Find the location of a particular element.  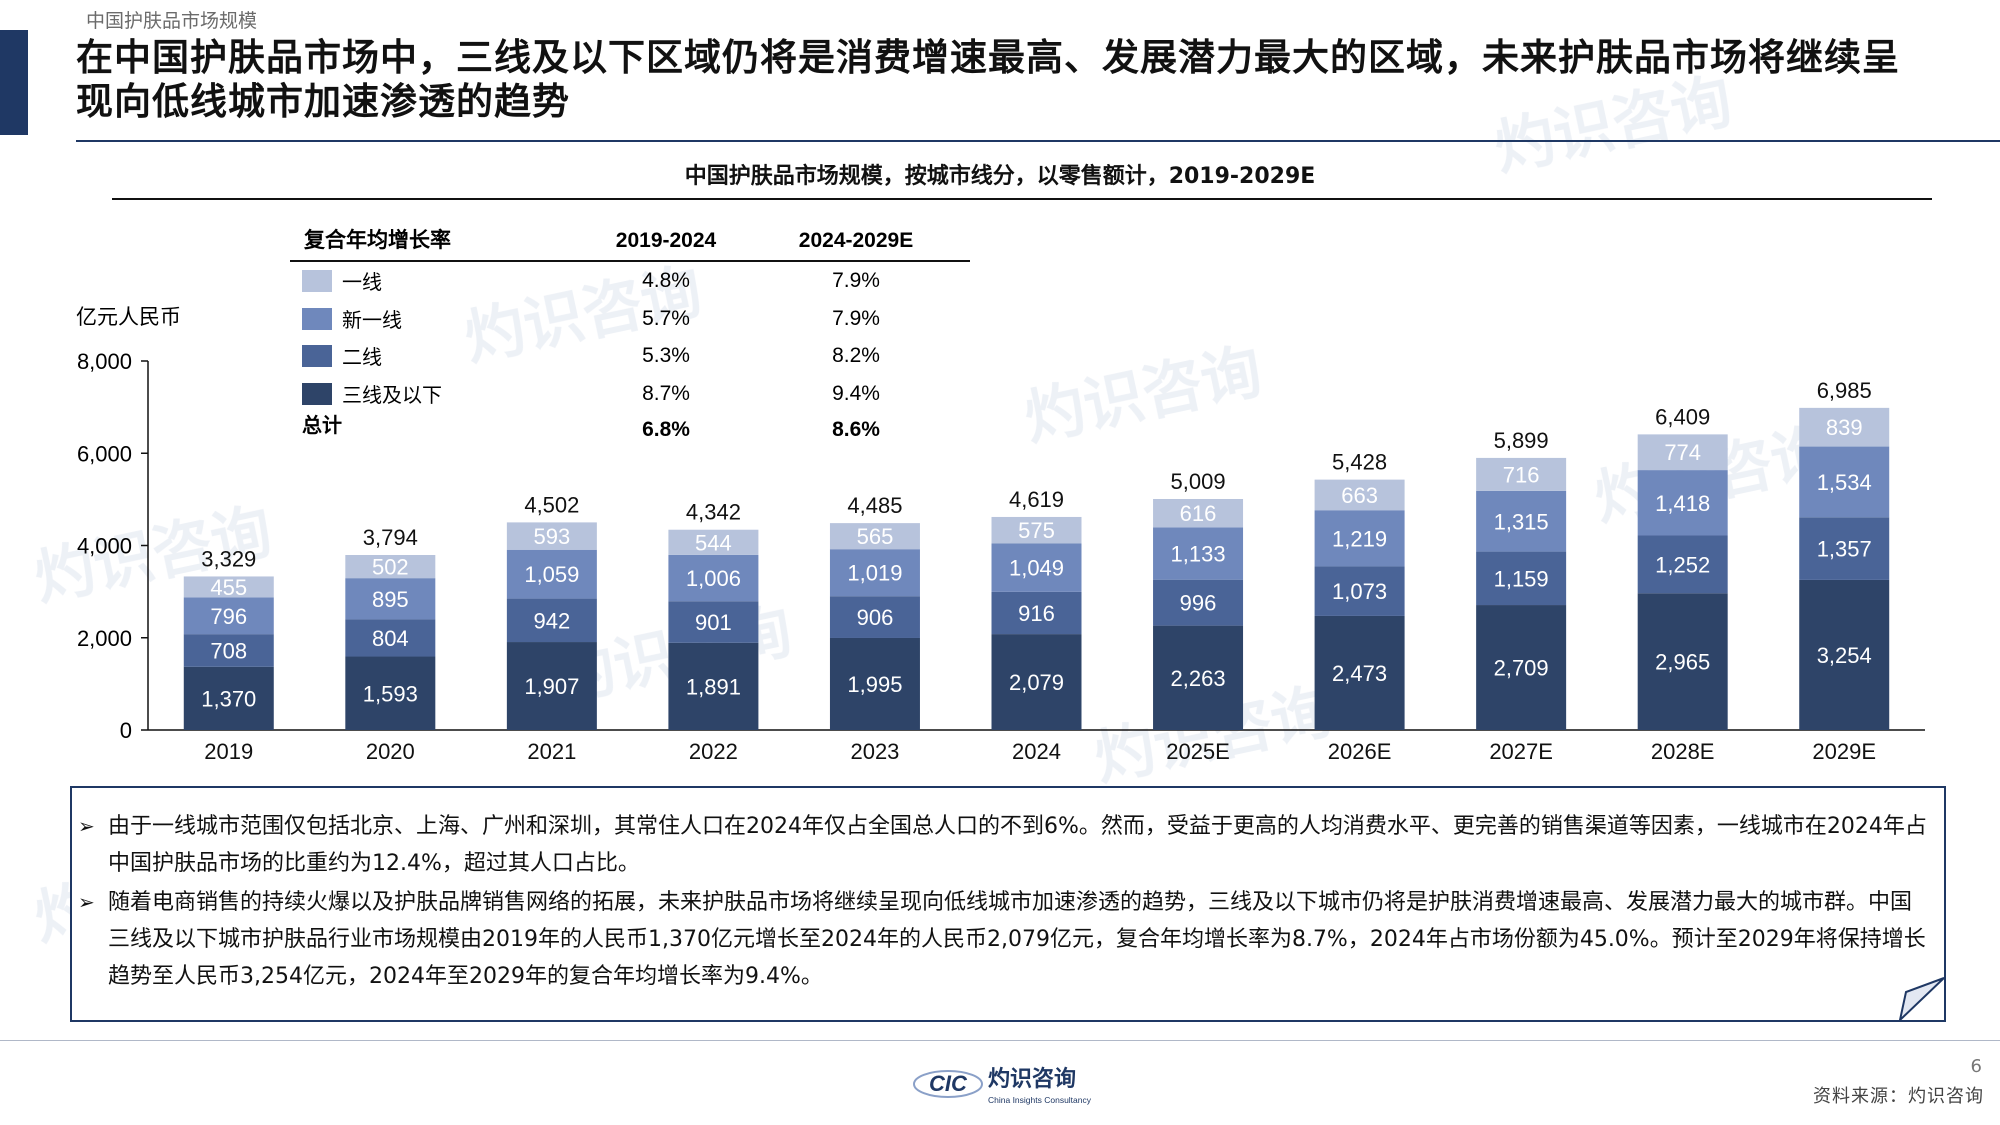

logo-ring-icon is located at coordinates (948, 1084).